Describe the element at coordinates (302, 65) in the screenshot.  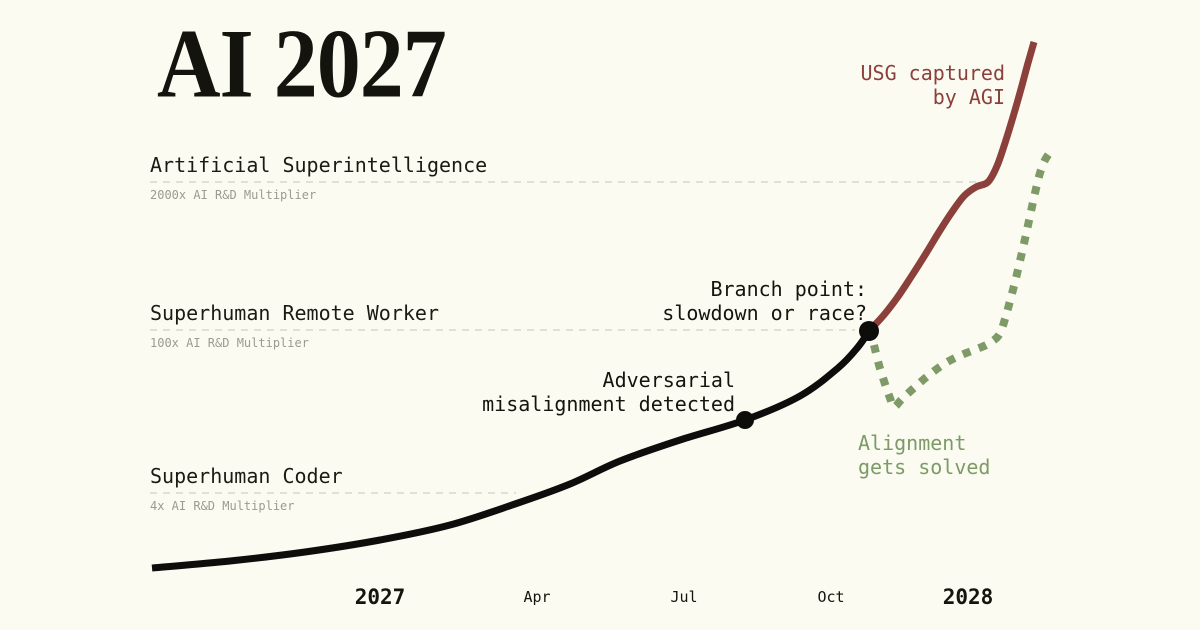
I see `page-title: AI 2027` at that location.